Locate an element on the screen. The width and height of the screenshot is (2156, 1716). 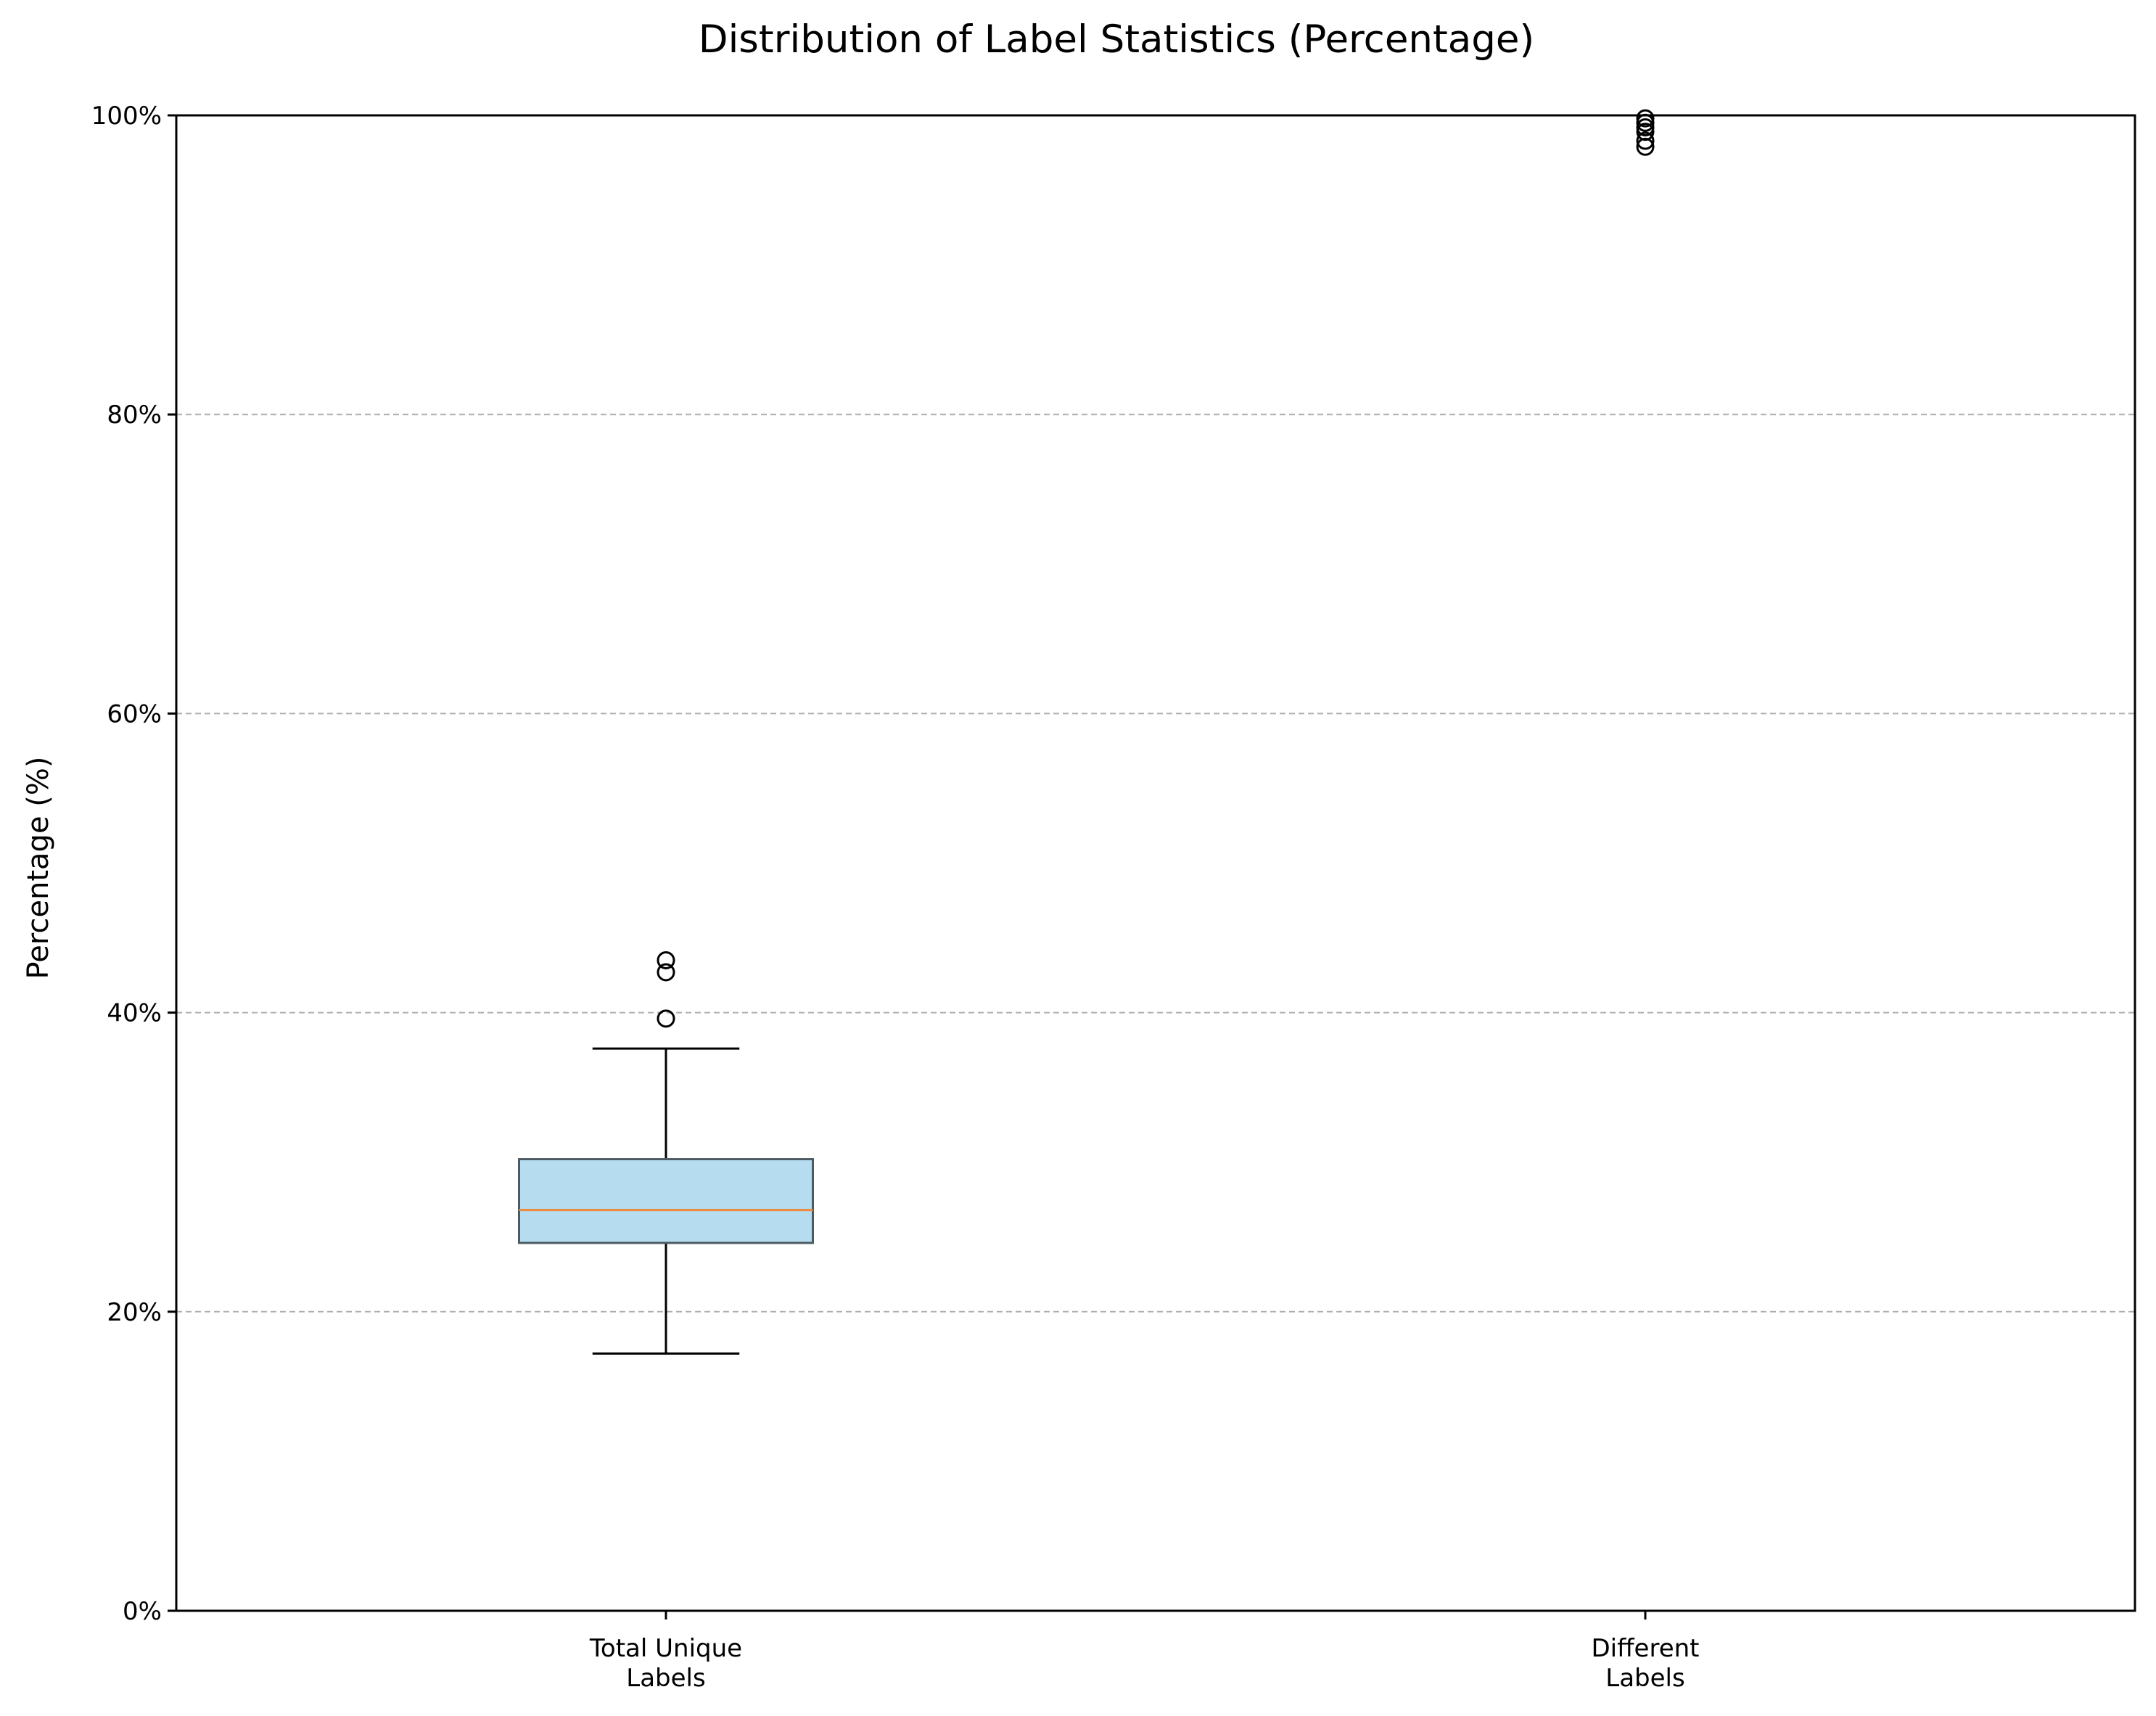
y-tick-label: 80% is located at coordinates (134, 415).